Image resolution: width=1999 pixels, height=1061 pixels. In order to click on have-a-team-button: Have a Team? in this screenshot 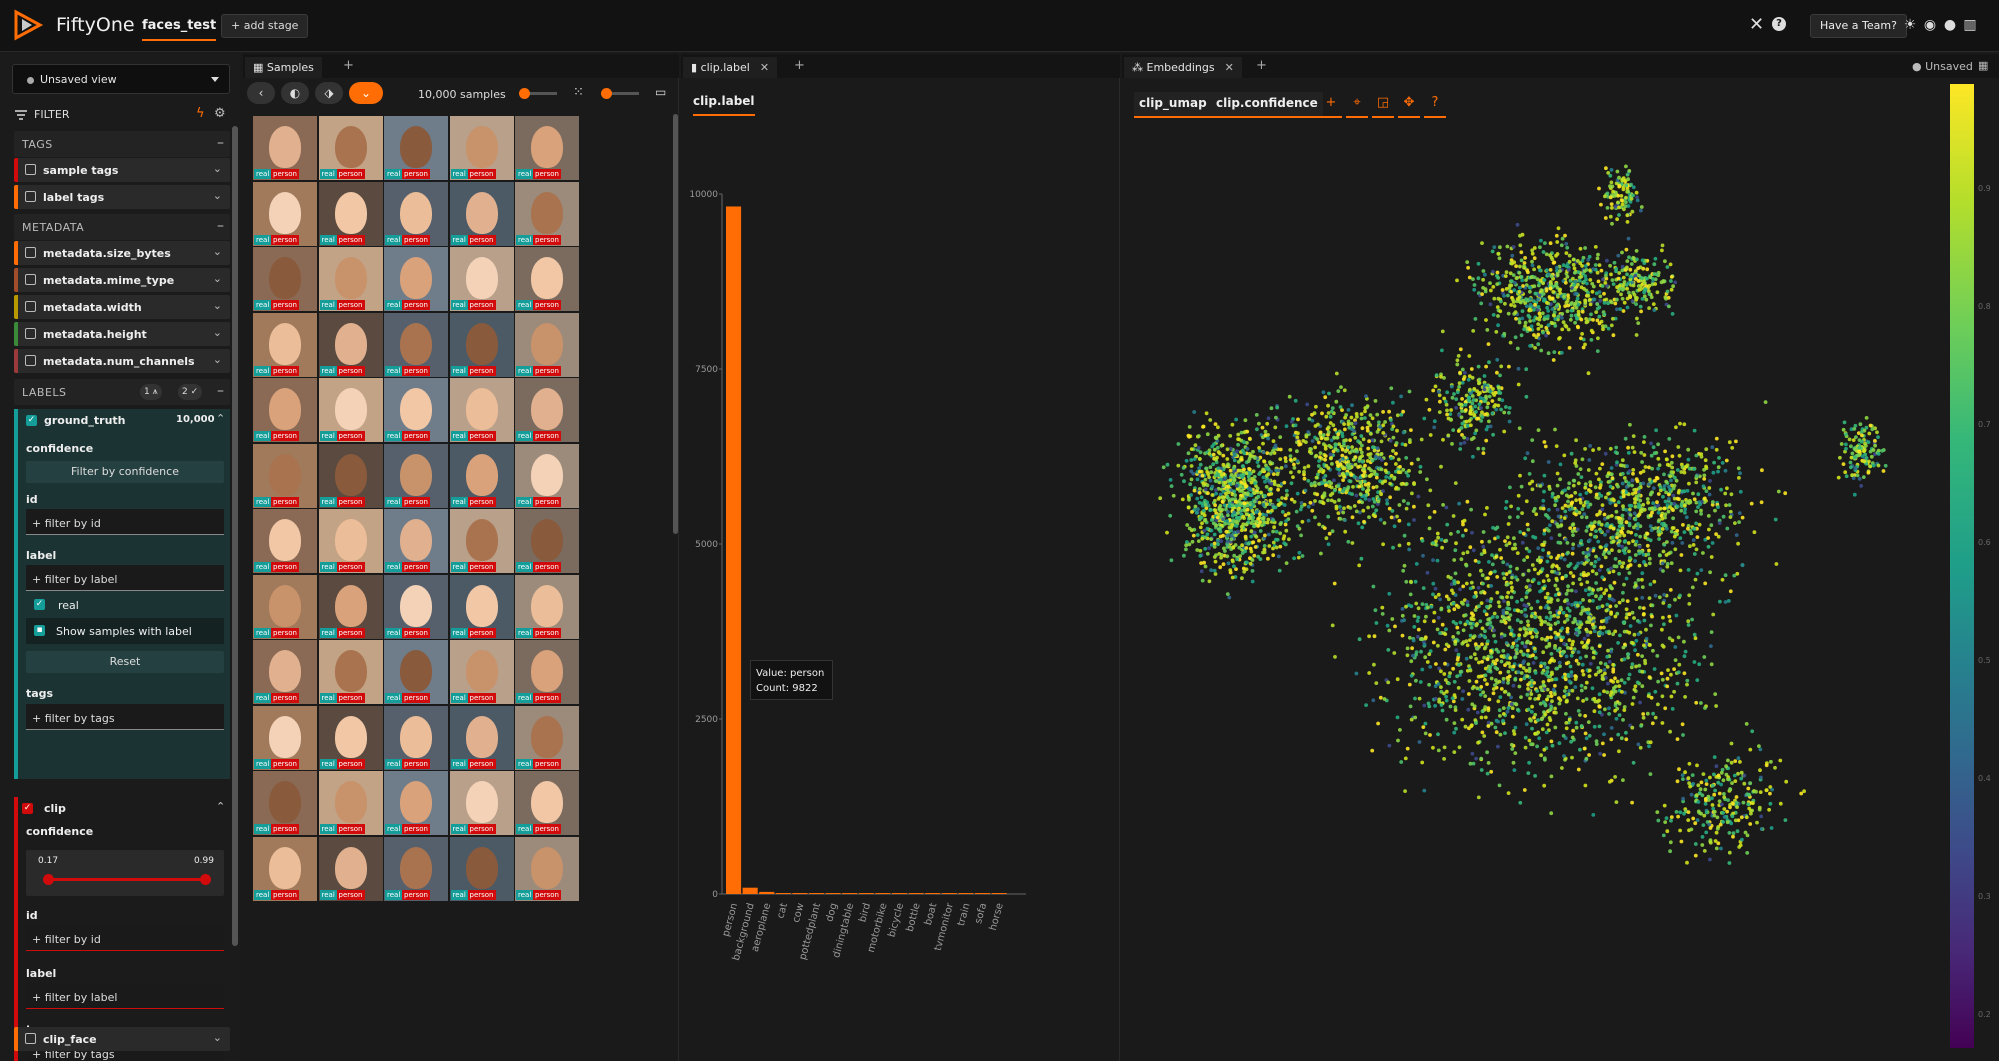, I will do `click(1858, 26)`.